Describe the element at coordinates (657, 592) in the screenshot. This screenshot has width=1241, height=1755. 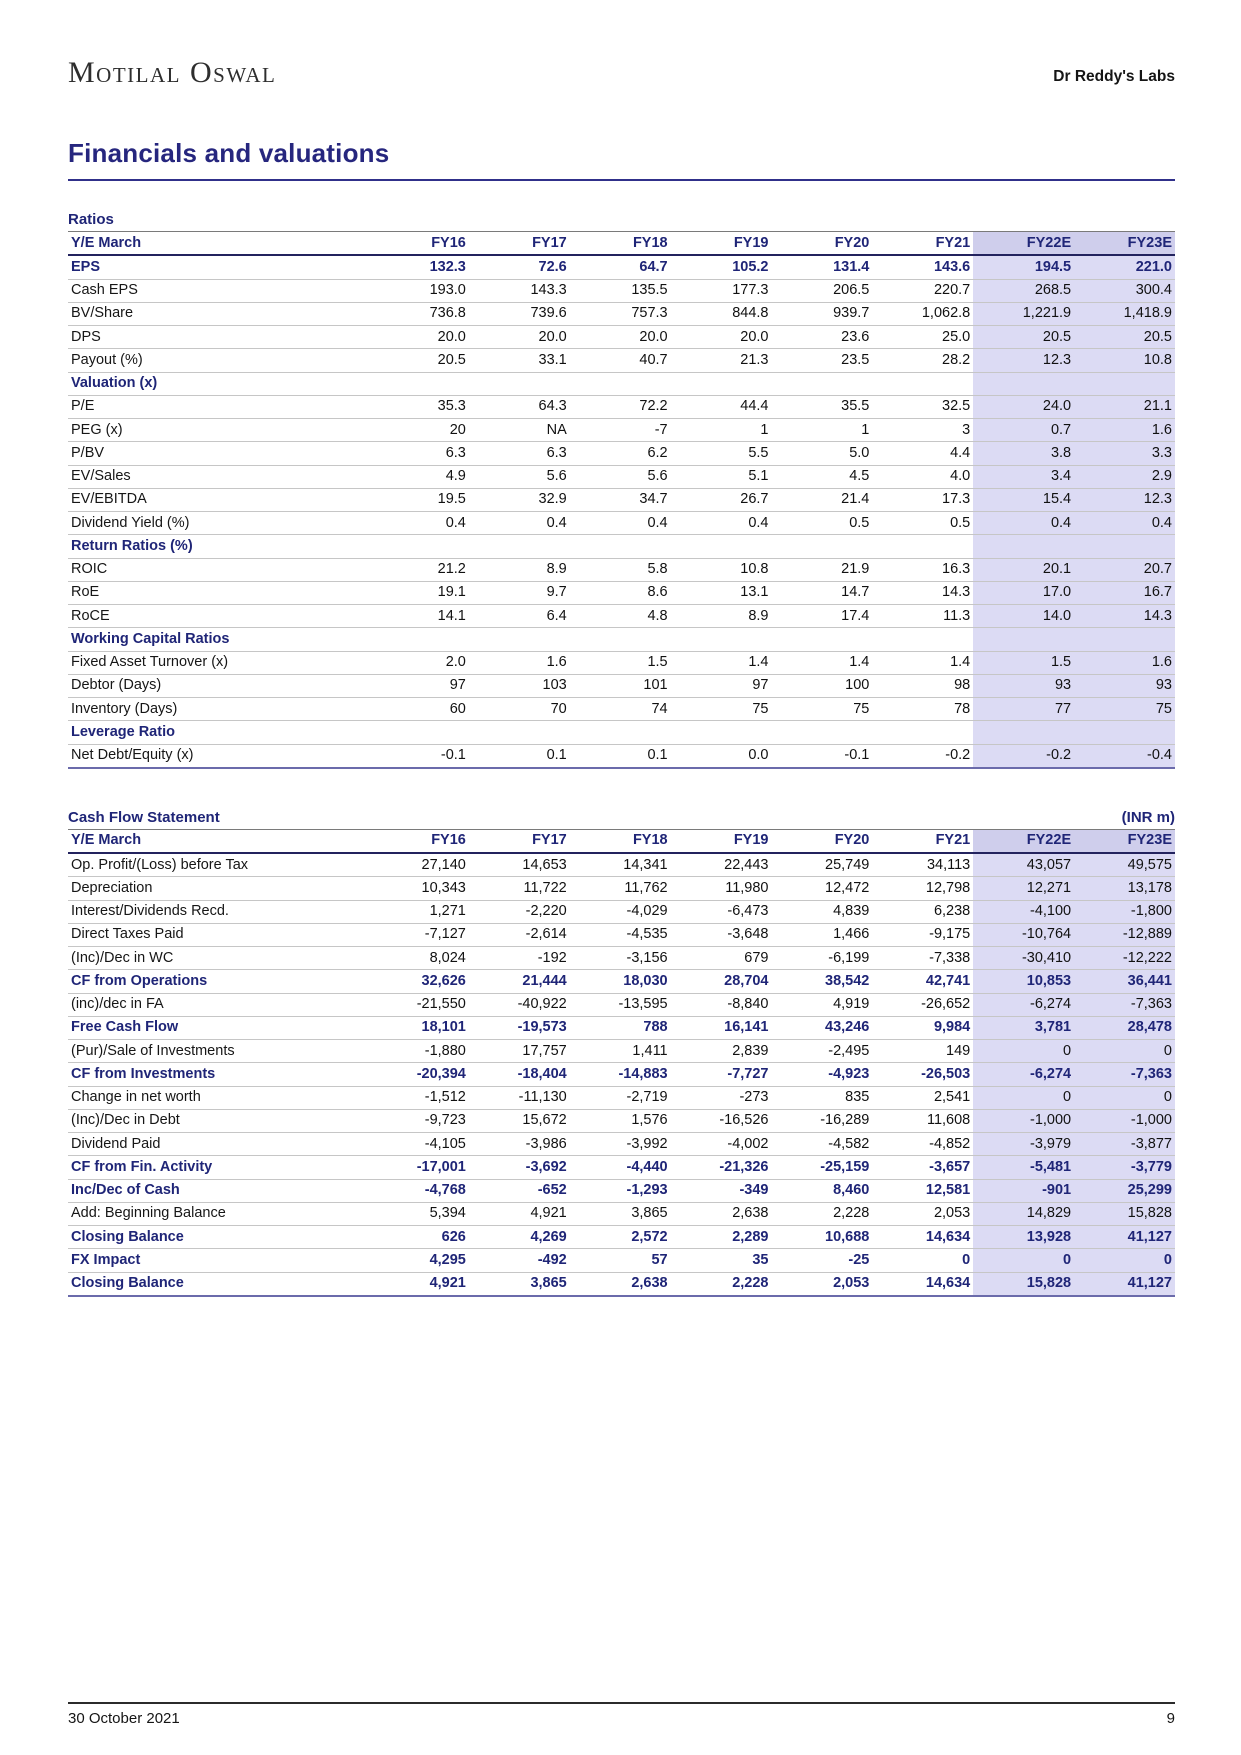
I see `cell-value: 8.6` at that location.